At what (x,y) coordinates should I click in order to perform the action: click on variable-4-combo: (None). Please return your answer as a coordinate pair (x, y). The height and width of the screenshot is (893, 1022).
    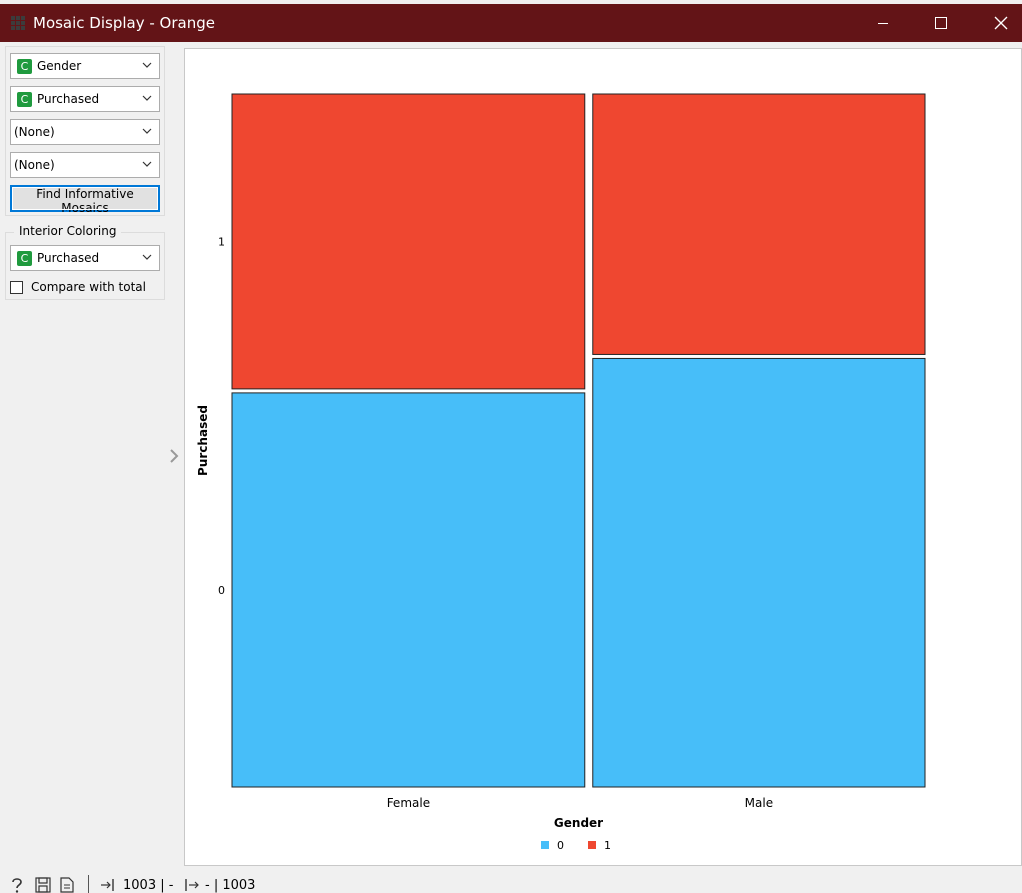
    Looking at the image, I should click on (85, 165).